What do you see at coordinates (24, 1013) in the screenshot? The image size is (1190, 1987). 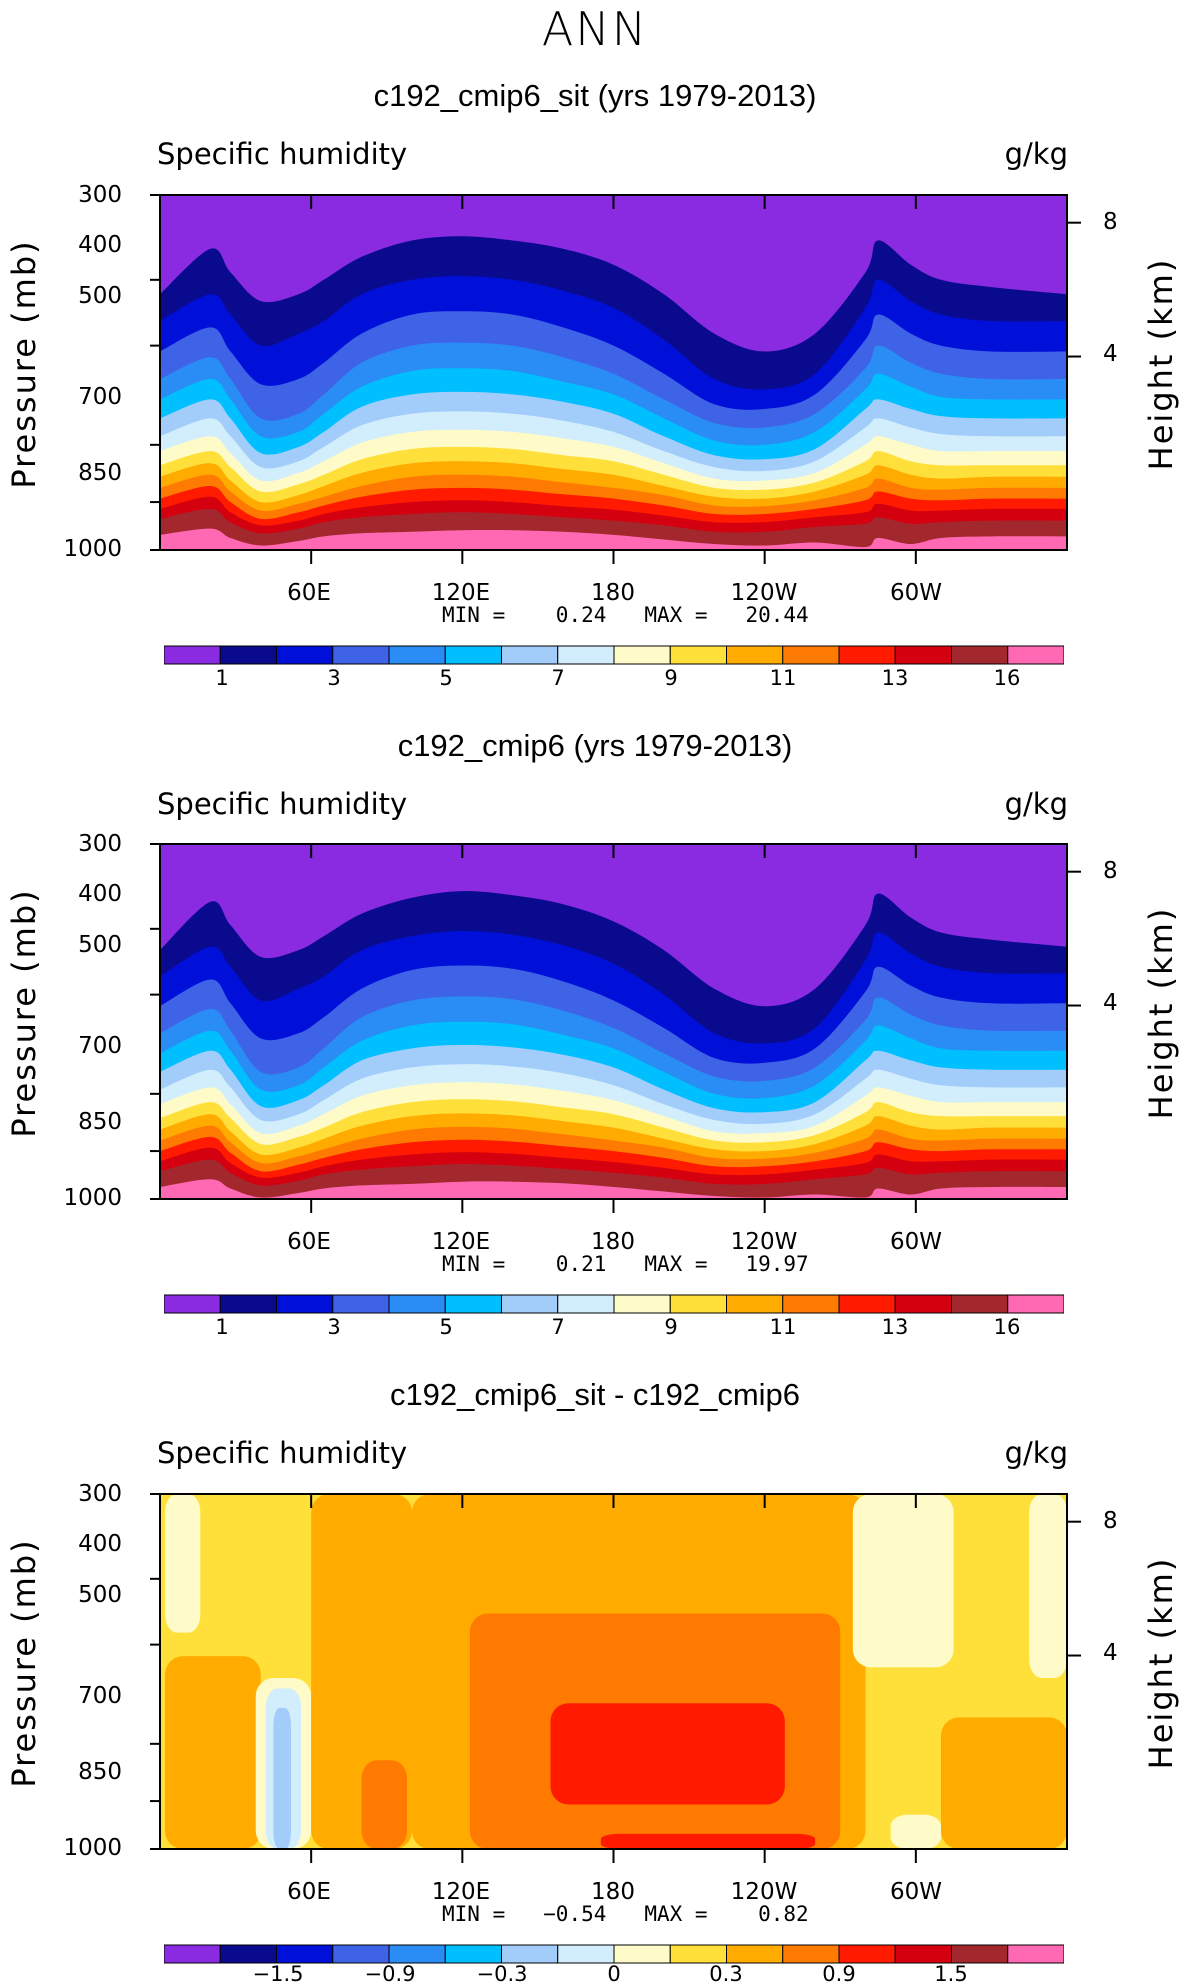 I see `panel-2-pressure-axis-label: Pressure (mb)` at bounding box center [24, 1013].